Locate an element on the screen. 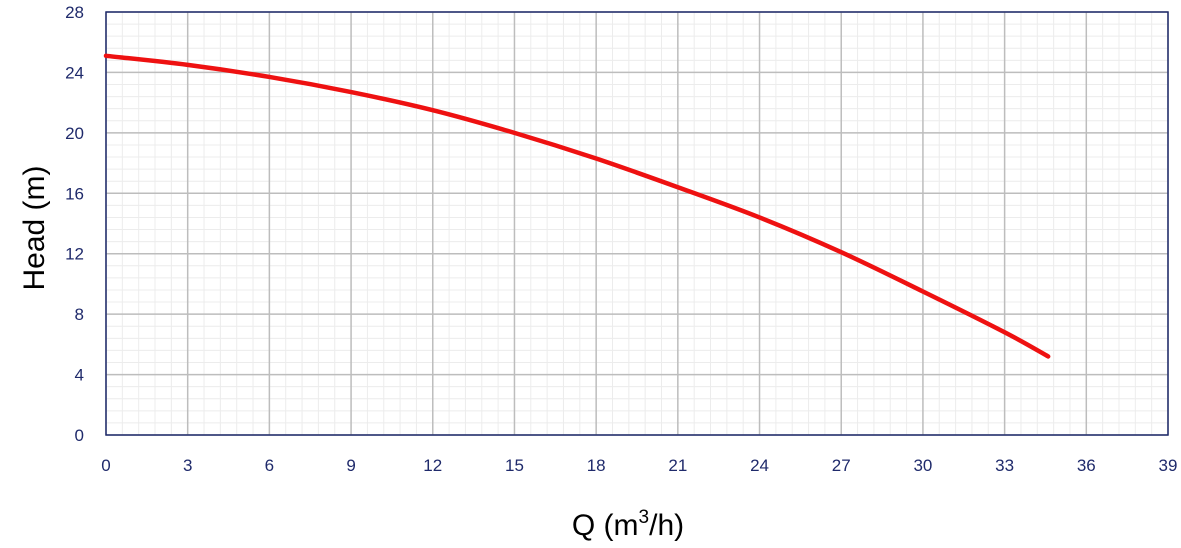 The image size is (1181, 548). x-tick-label: 3 is located at coordinates (187, 465).